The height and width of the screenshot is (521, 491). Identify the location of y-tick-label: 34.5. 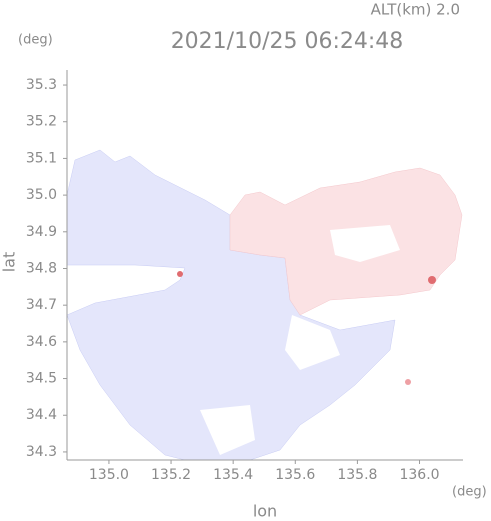
(41, 379).